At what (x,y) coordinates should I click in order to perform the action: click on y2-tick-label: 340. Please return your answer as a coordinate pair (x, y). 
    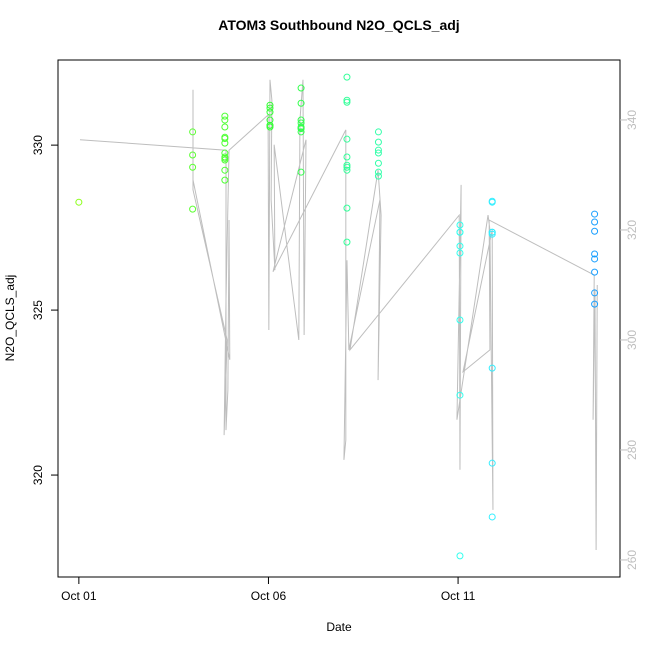
    Looking at the image, I should click on (632, 120).